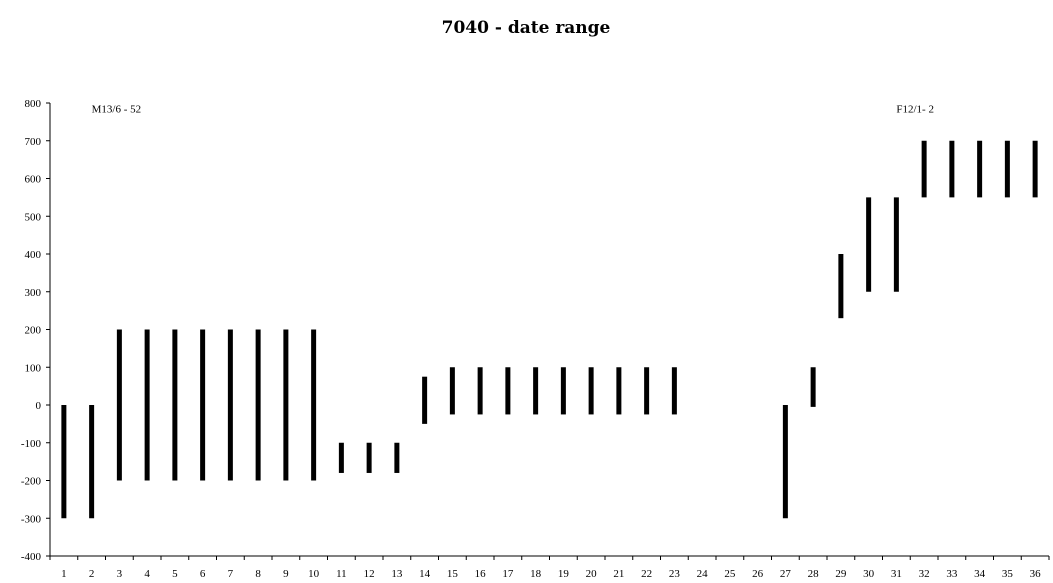  I want to click on x-tick-label: 26, so click(758, 574).